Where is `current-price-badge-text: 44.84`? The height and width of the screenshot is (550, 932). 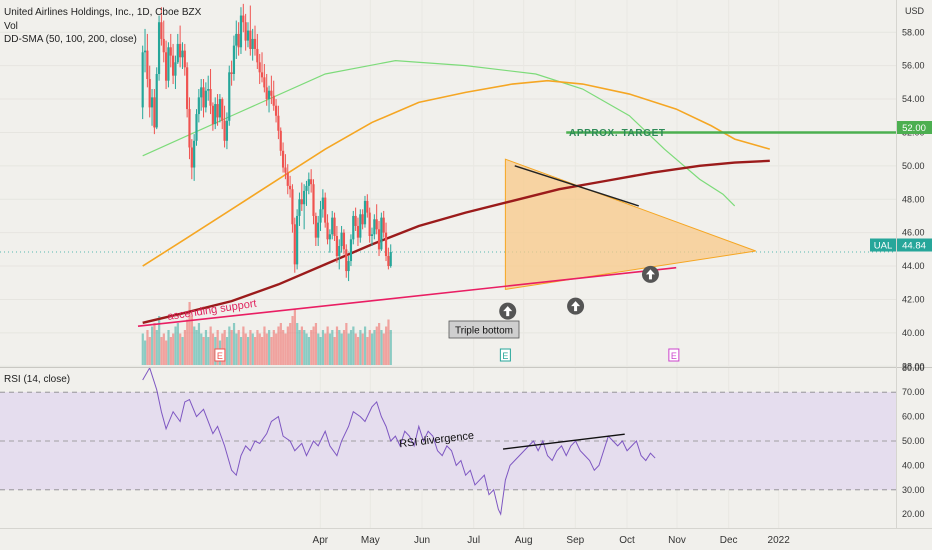
current-price-badge-text: 44.84 is located at coordinates (914, 246).